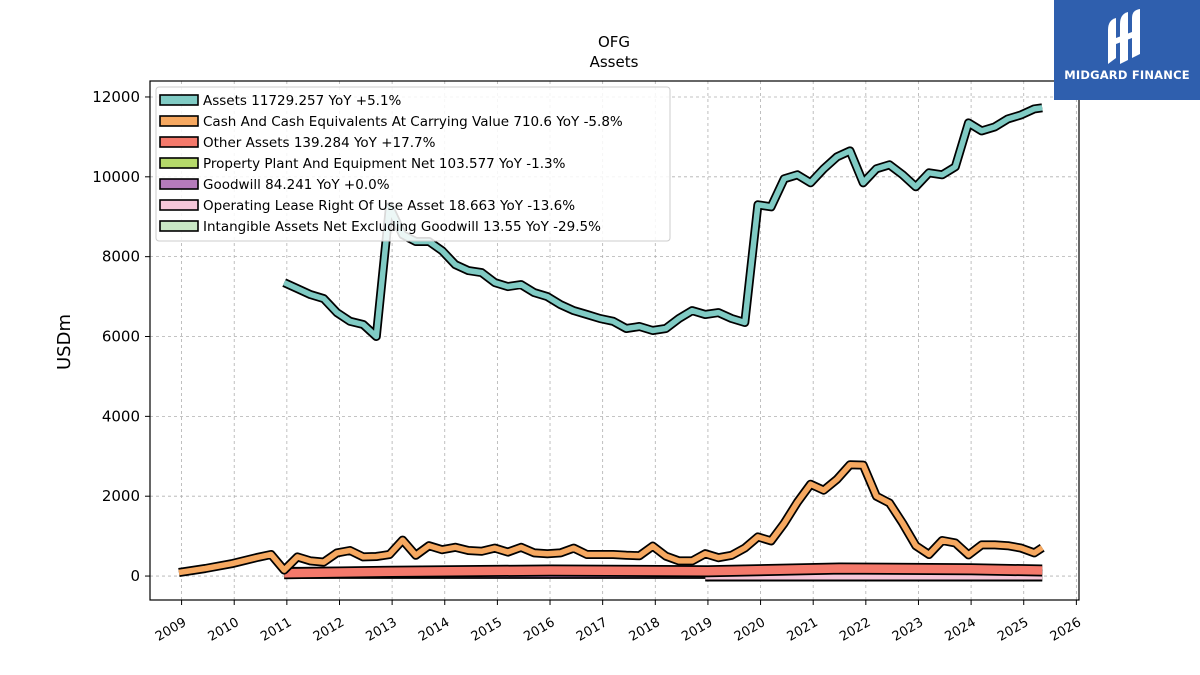 This screenshot has width=1200, height=675. I want to click on y-tick-label: 6000, so click(121, 337).